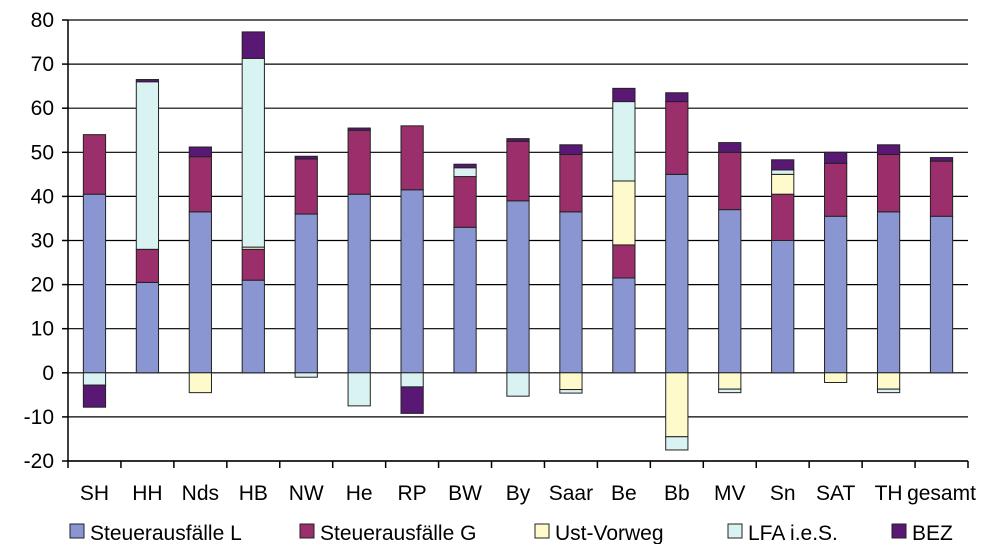 This screenshot has height=544, width=987. I want to click on y-tick-label: 70, so click(42, 64).